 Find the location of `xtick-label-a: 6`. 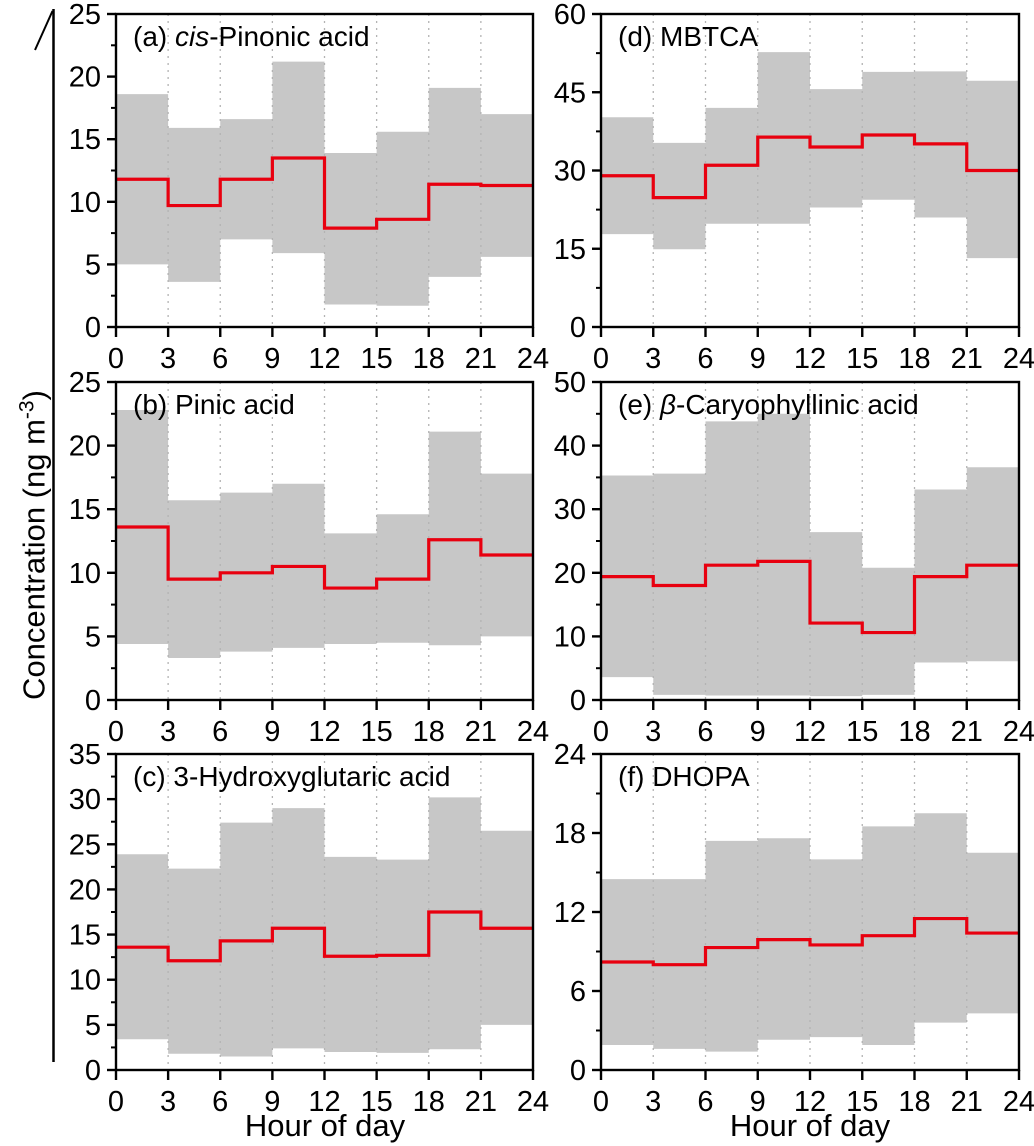

xtick-label-a: 6 is located at coordinates (220, 359).